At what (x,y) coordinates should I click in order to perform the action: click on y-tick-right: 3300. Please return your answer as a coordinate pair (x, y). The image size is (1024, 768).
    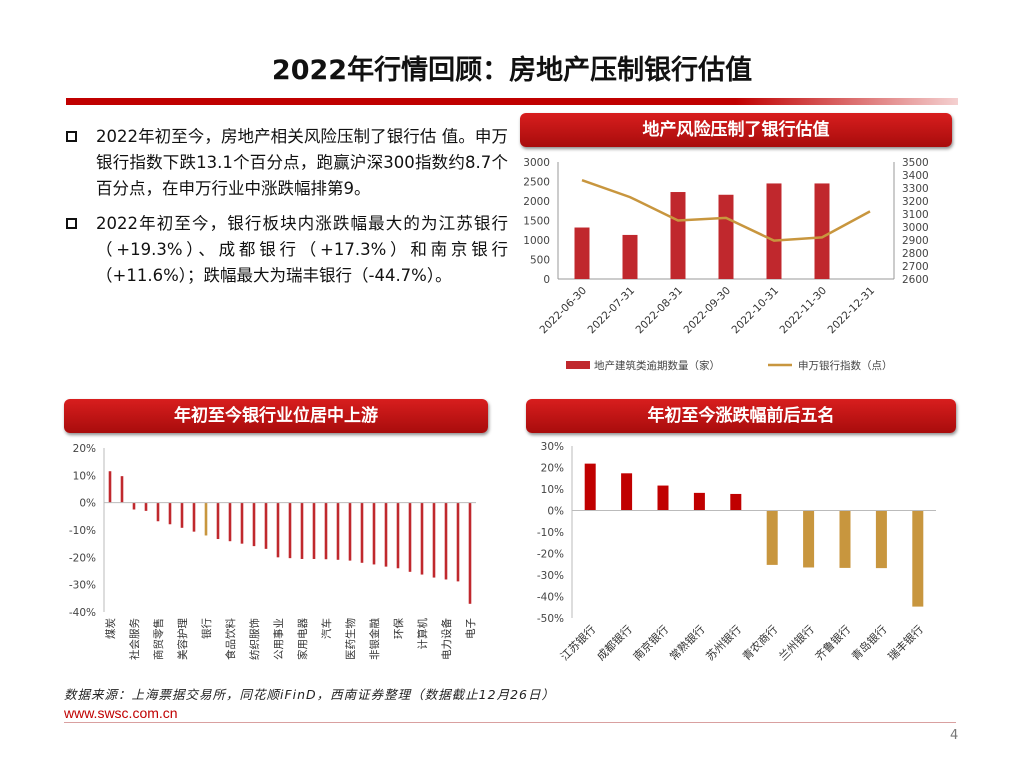
    Looking at the image, I should click on (915, 189).